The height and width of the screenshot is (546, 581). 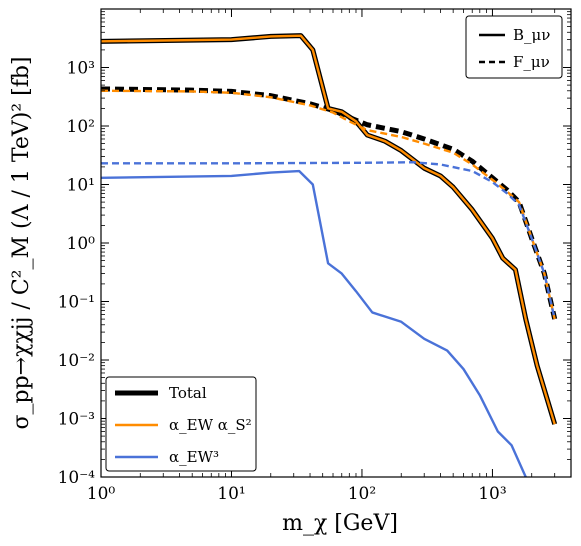 I want to click on legend-label-f: F_μν, so click(x=531, y=62).